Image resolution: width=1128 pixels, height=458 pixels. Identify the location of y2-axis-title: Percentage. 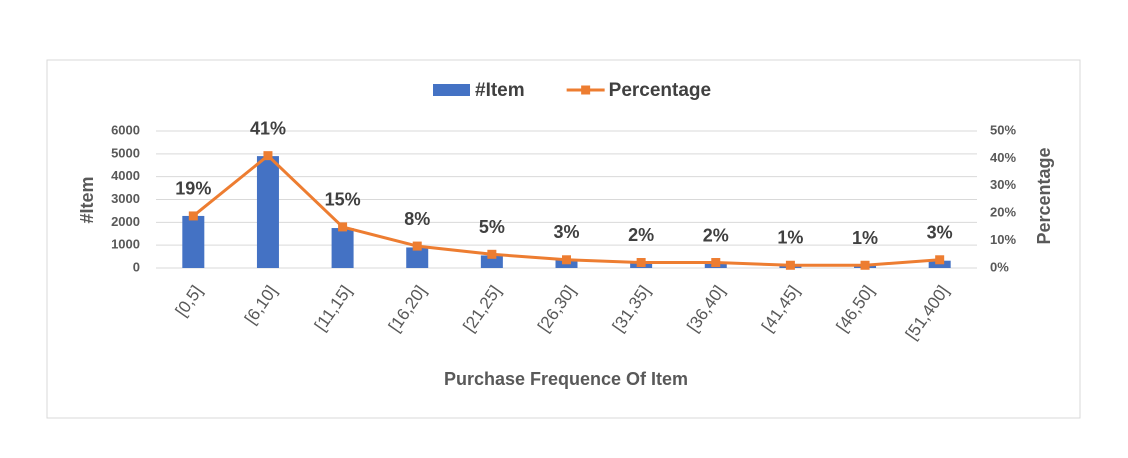
(1044, 195).